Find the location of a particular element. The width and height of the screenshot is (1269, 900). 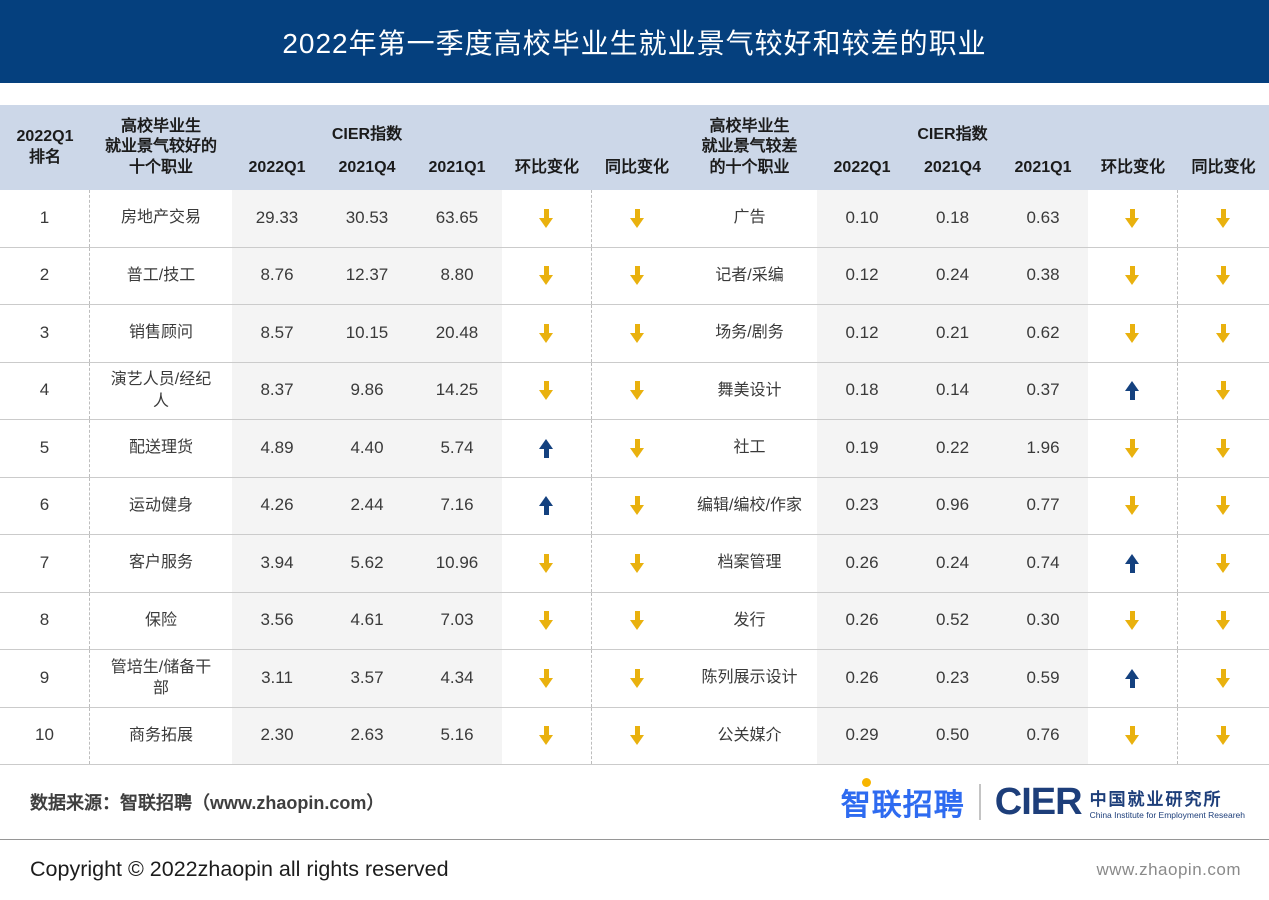

bad-occupation-cell: 陈列展示设计 is located at coordinates (749, 678).